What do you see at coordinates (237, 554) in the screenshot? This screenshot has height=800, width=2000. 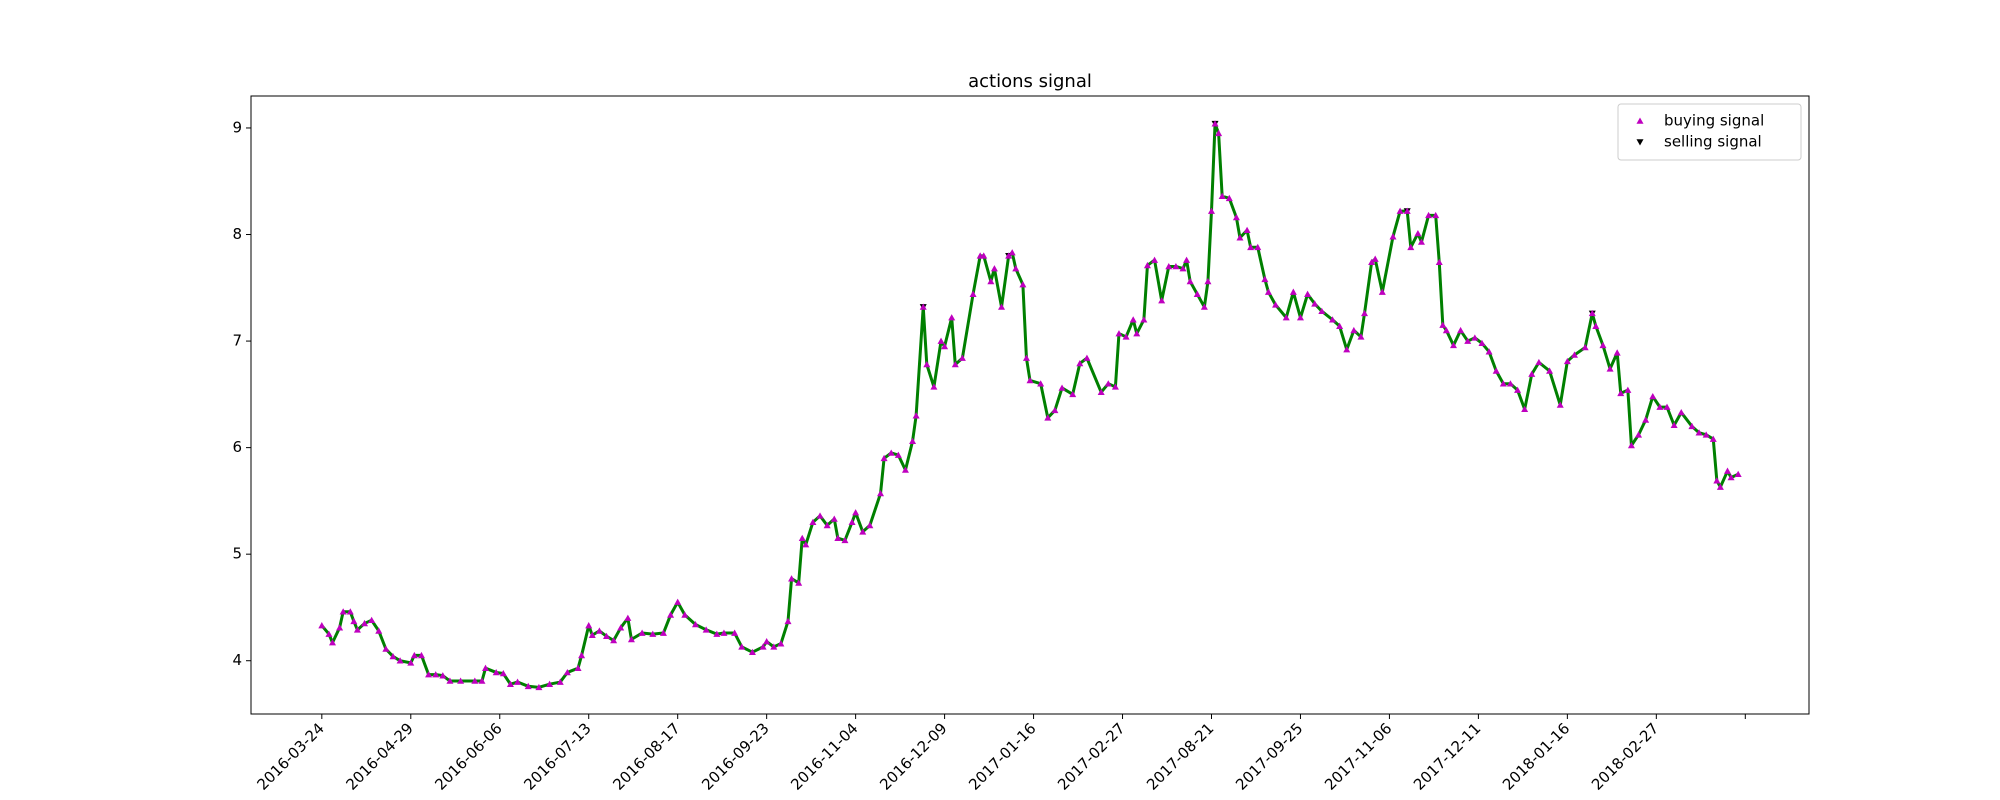 I see `y-tick-label: 5` at bounding box center [237, 554].